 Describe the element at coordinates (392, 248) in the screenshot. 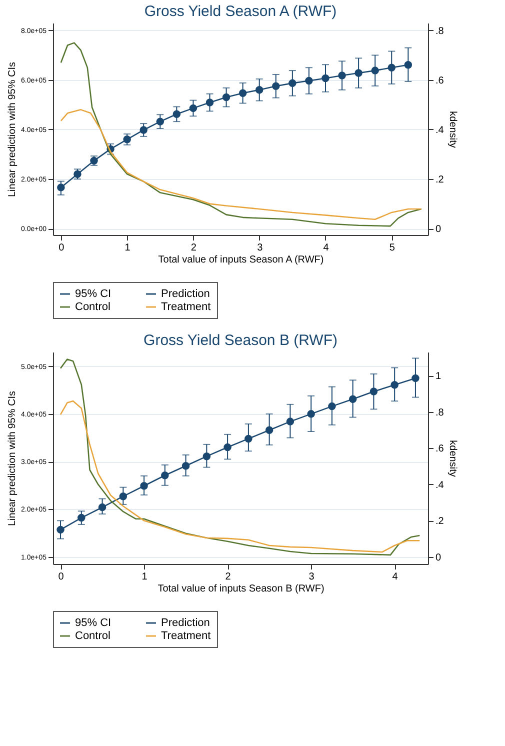

I see `x-tick-label: 5` at that location.